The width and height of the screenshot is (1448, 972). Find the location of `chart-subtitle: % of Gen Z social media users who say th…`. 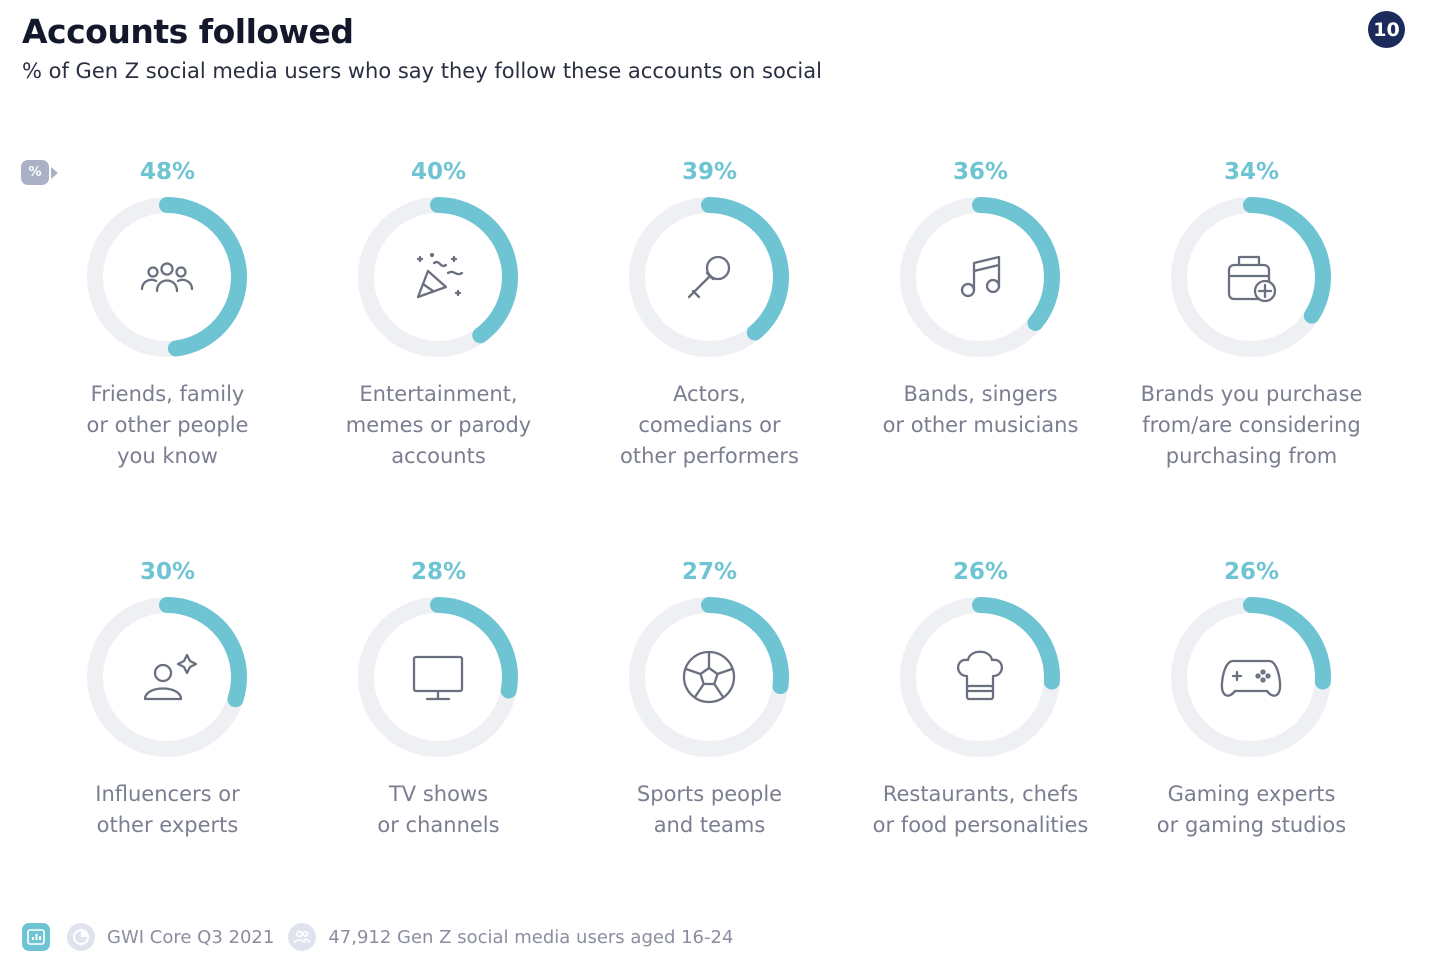

chart-subtitle: % of Gen Z social media users who say th… is located at coordinates (422, 71).